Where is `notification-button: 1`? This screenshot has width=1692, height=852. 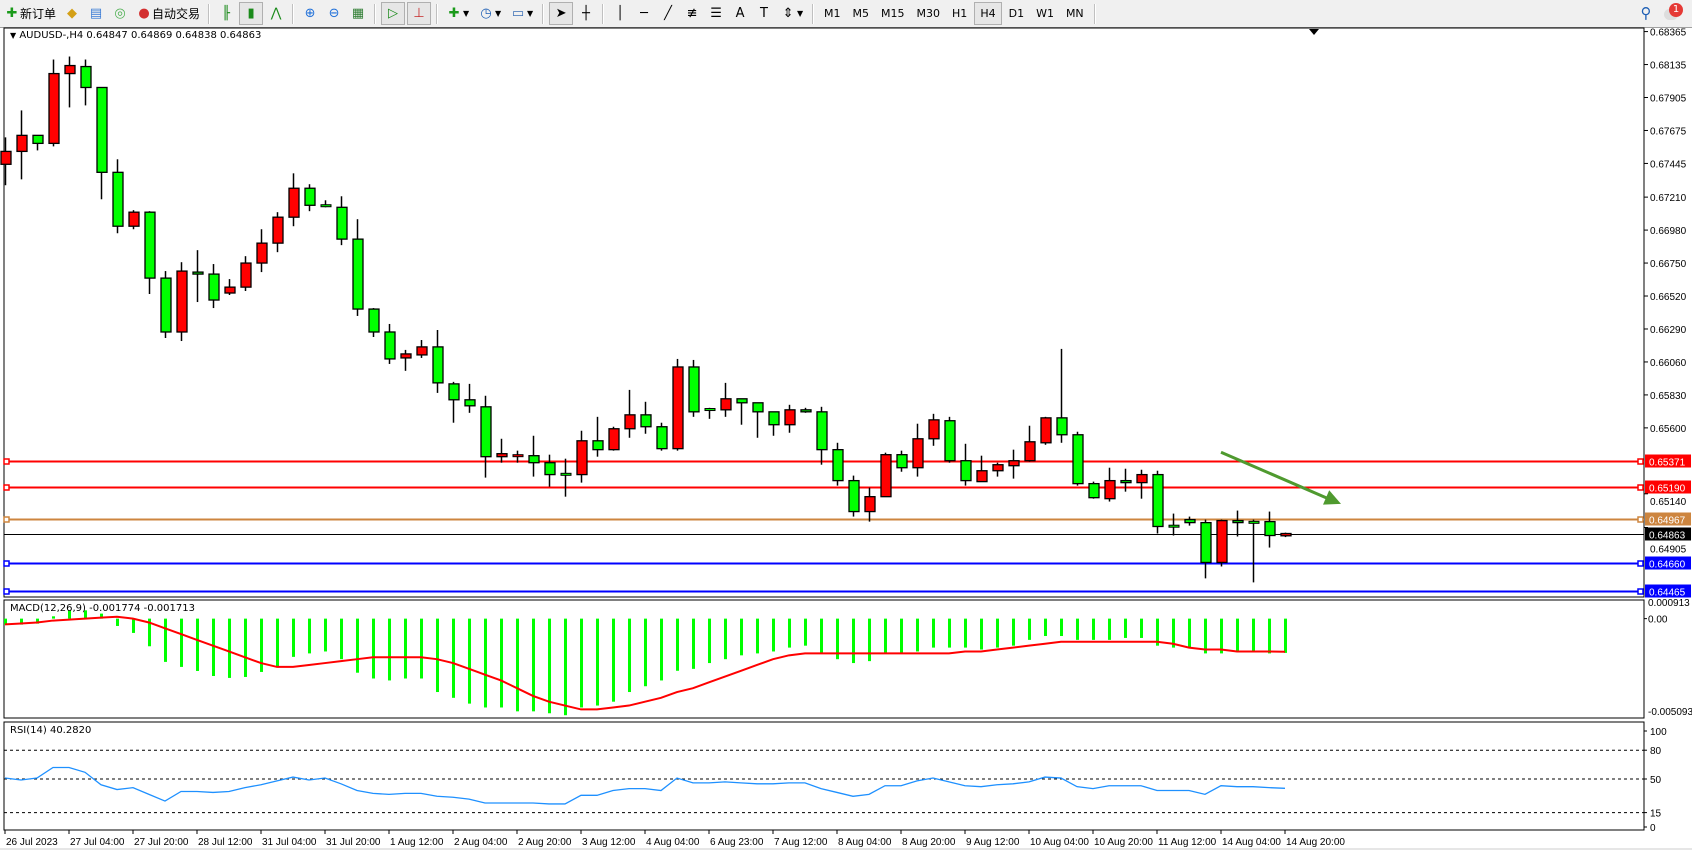
notification-button: 1 is located at coordinates (1674, 13).